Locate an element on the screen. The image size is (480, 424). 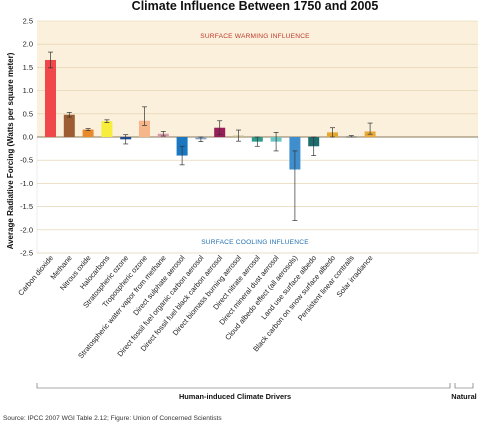
y-tick-label: -0.5 is located at coordinates (26, 160).